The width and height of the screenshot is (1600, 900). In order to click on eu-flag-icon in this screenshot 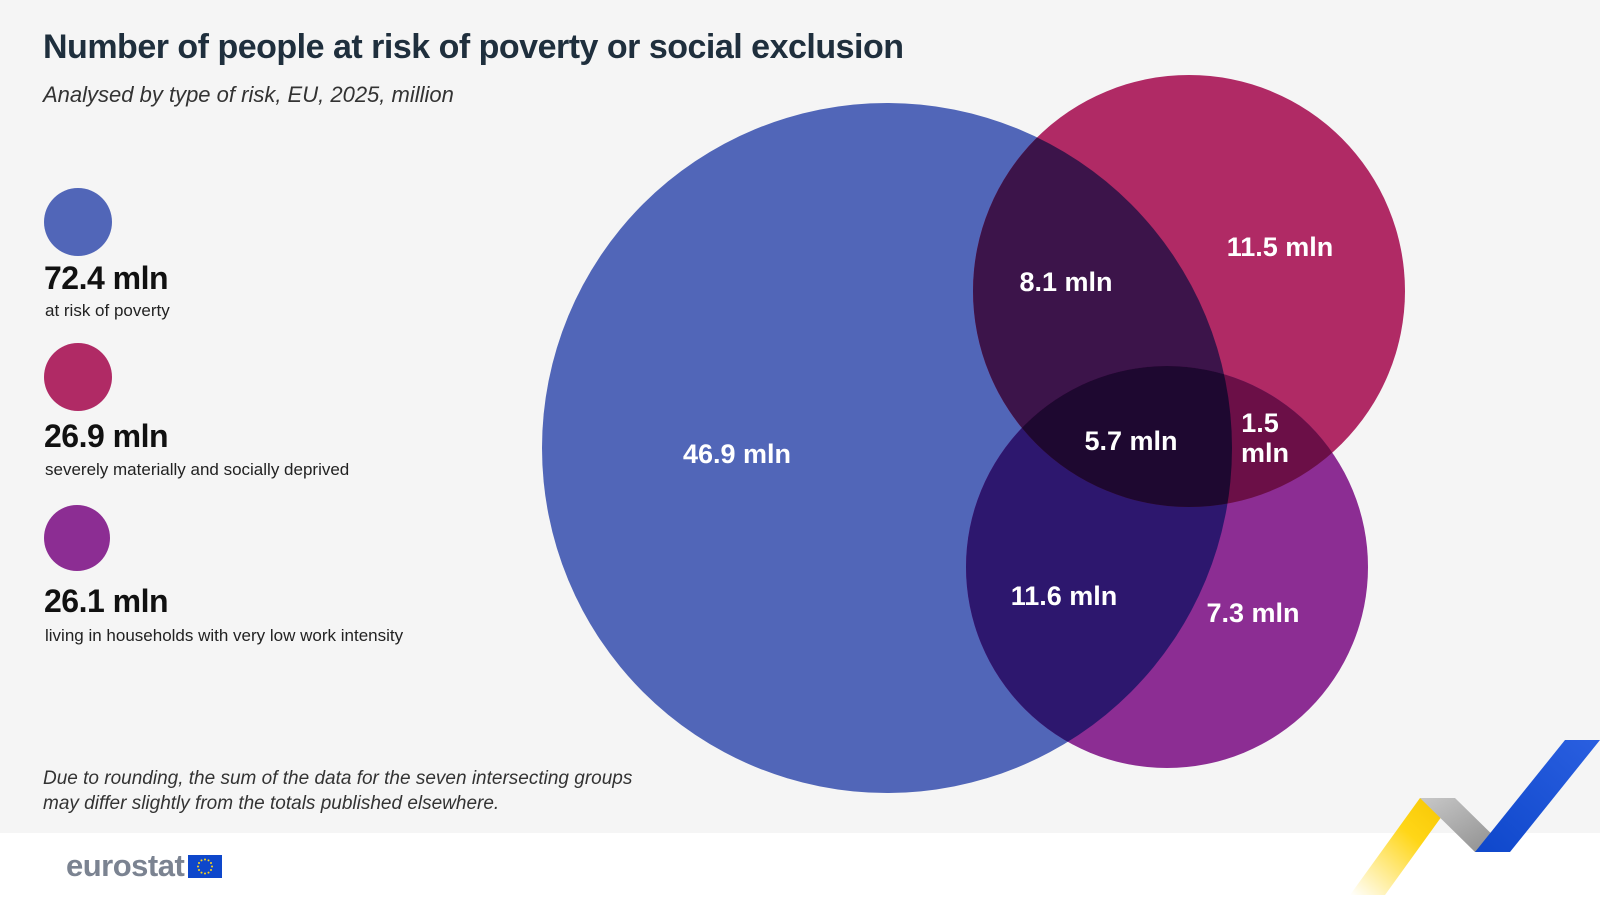, I will do `click(205, 866)`.